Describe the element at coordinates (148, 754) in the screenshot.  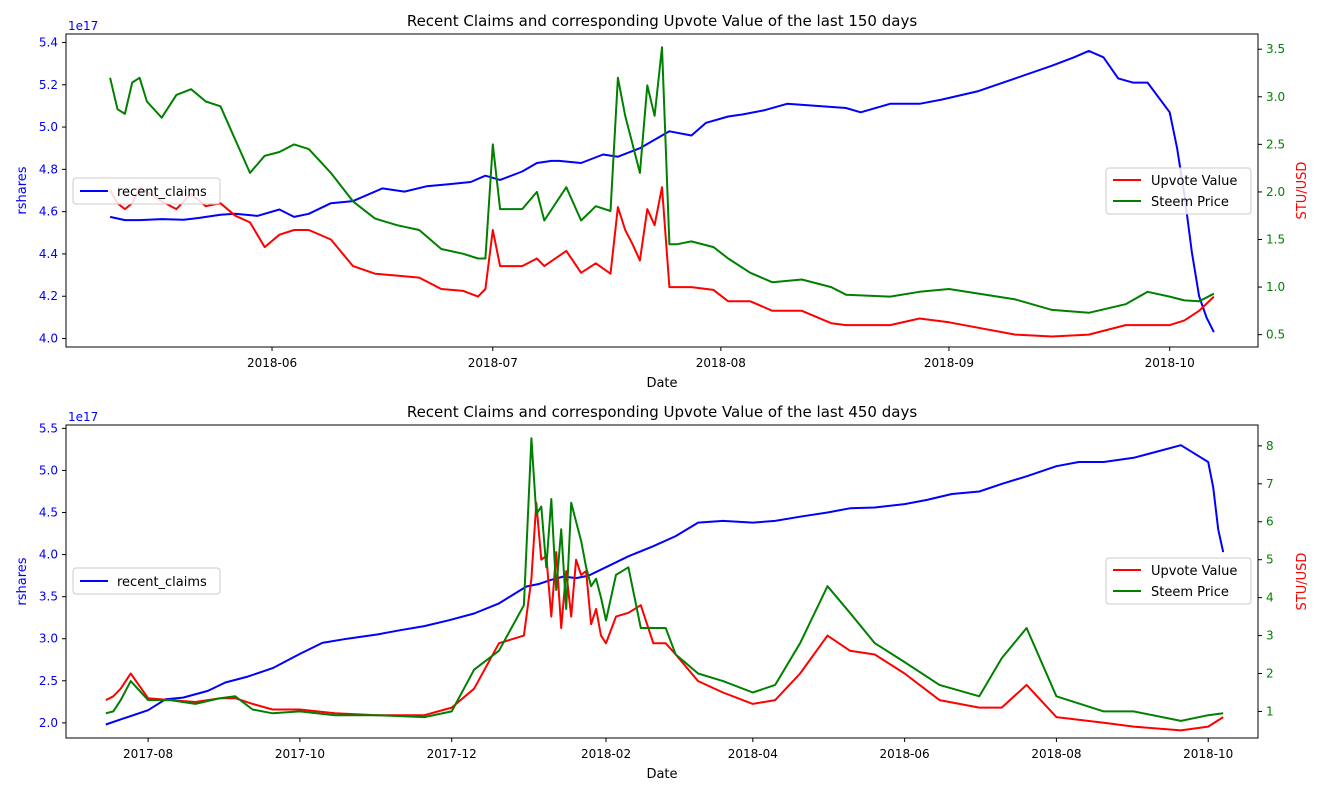
I see `x-tick-label: 2017-08` at that location.